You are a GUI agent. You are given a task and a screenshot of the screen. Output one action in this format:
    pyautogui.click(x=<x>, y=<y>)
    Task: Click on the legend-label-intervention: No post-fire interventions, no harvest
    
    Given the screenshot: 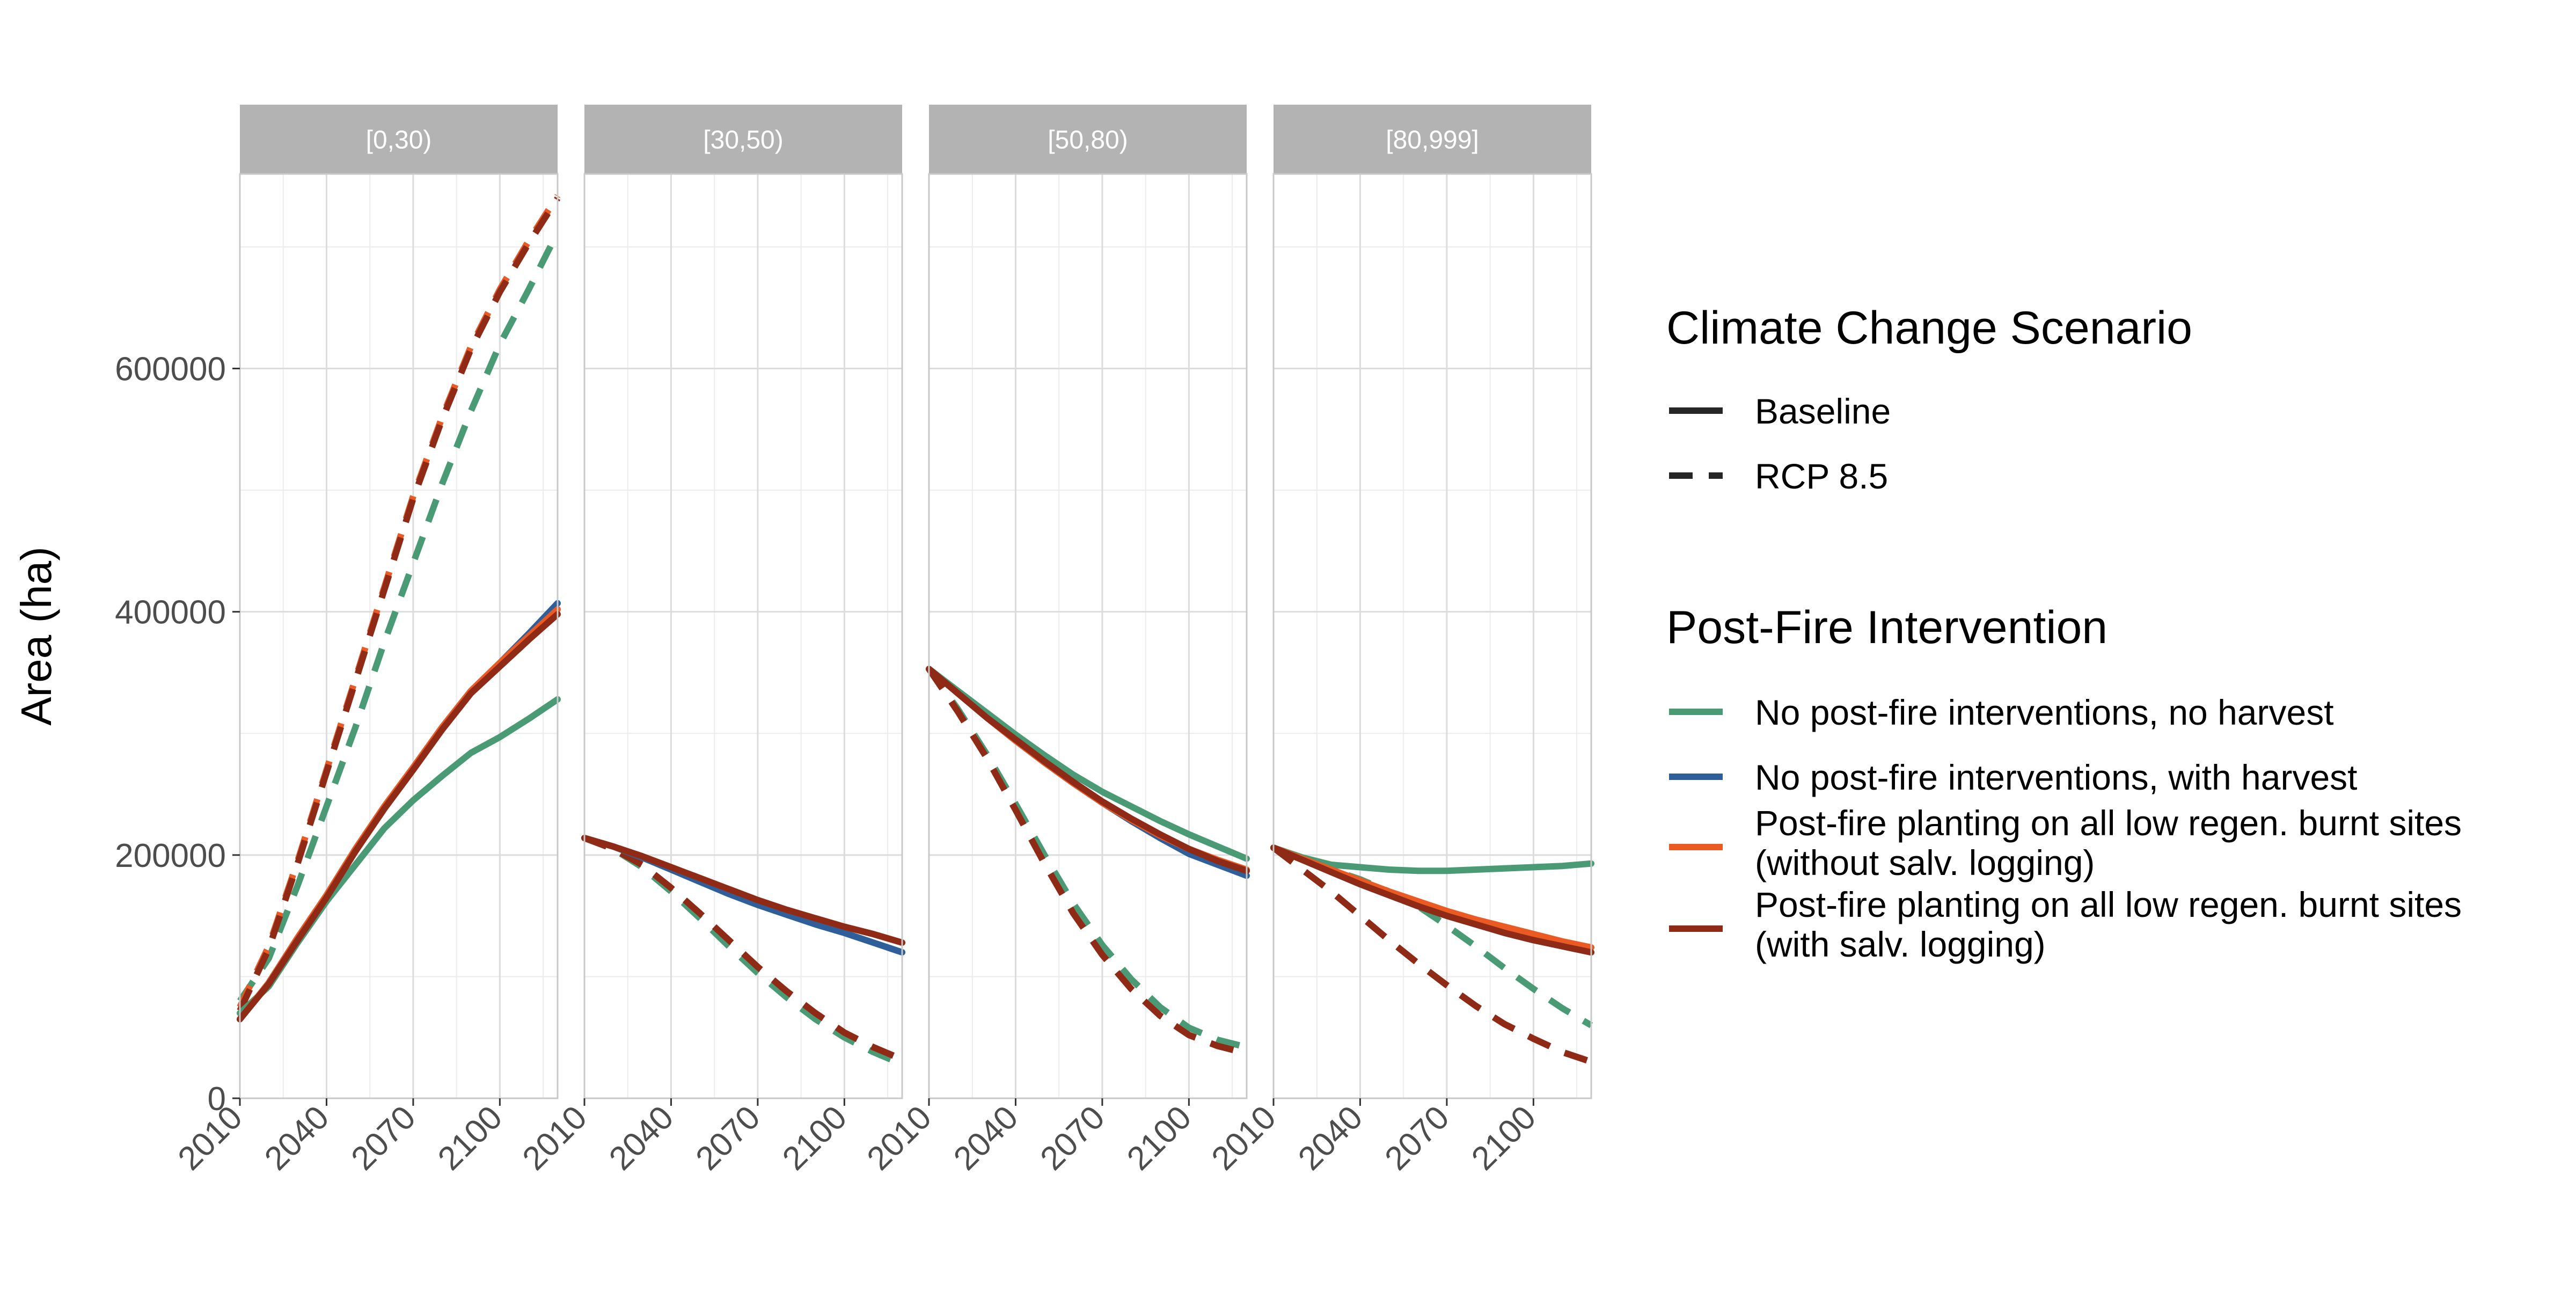 What is the action you would take?
    pyautogui.click(x=2044, y=712)
    